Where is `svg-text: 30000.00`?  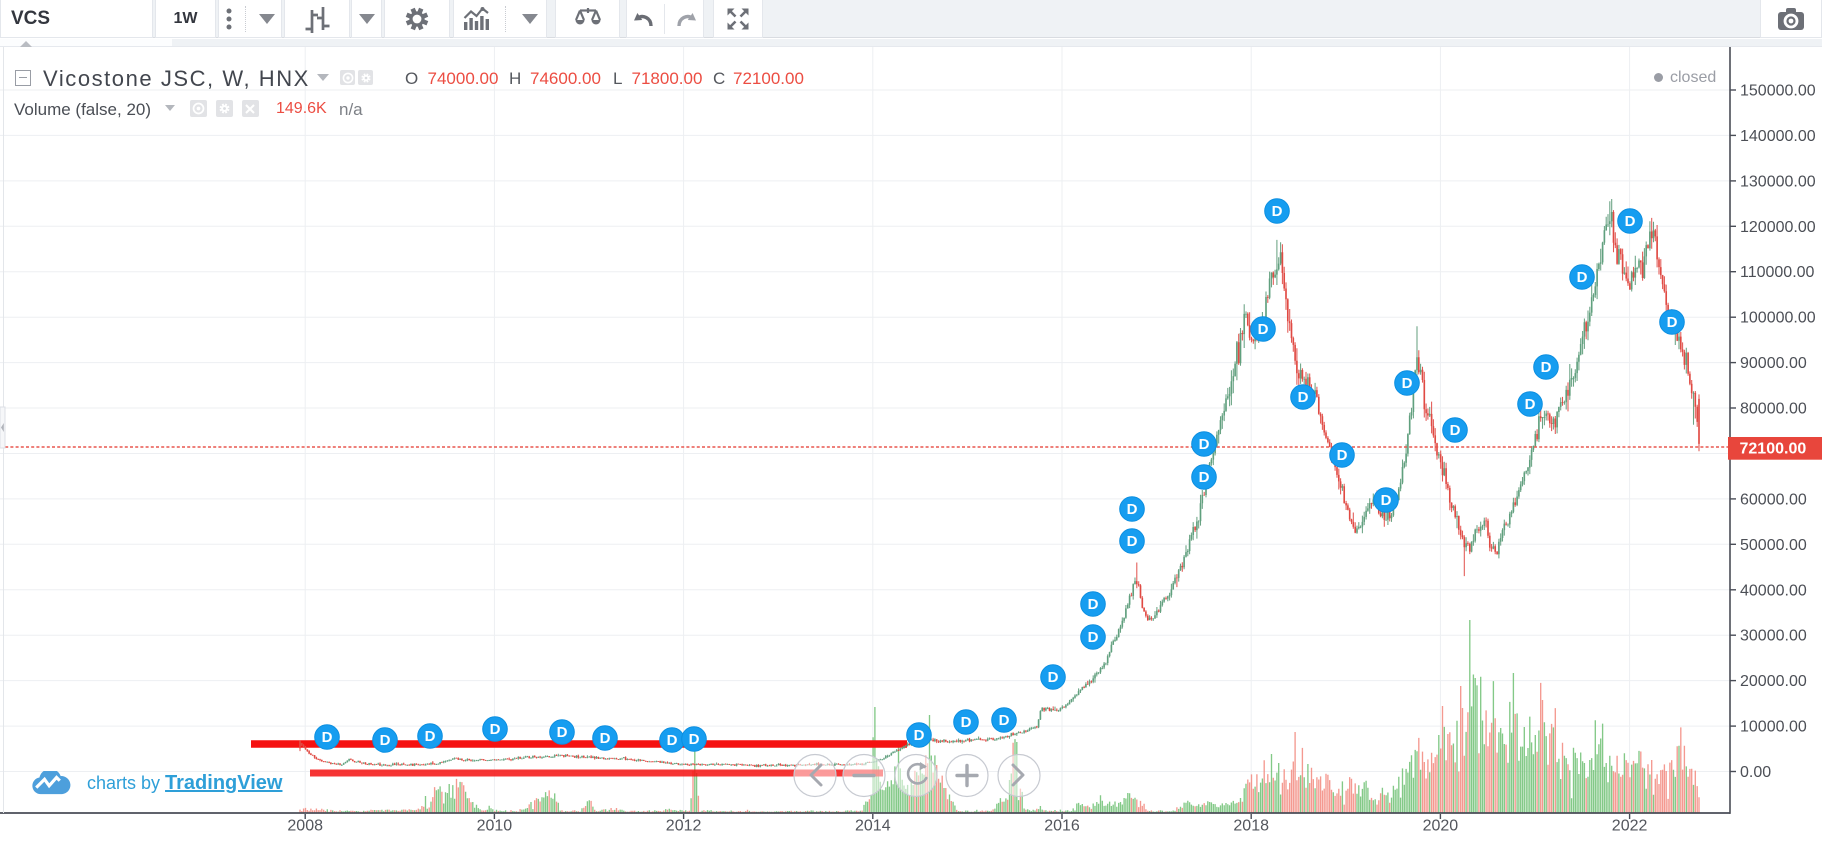
svg-text: 30000.00 is located at coordinates (1773, 636).